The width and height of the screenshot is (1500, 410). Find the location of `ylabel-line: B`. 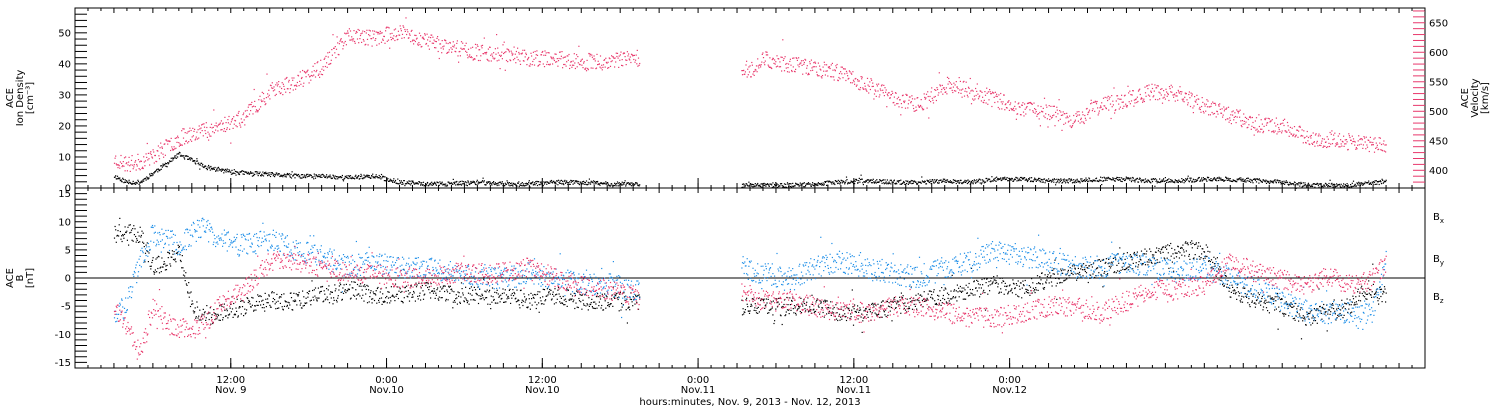

ylabel-line: B is located at coordinates (20, 277).